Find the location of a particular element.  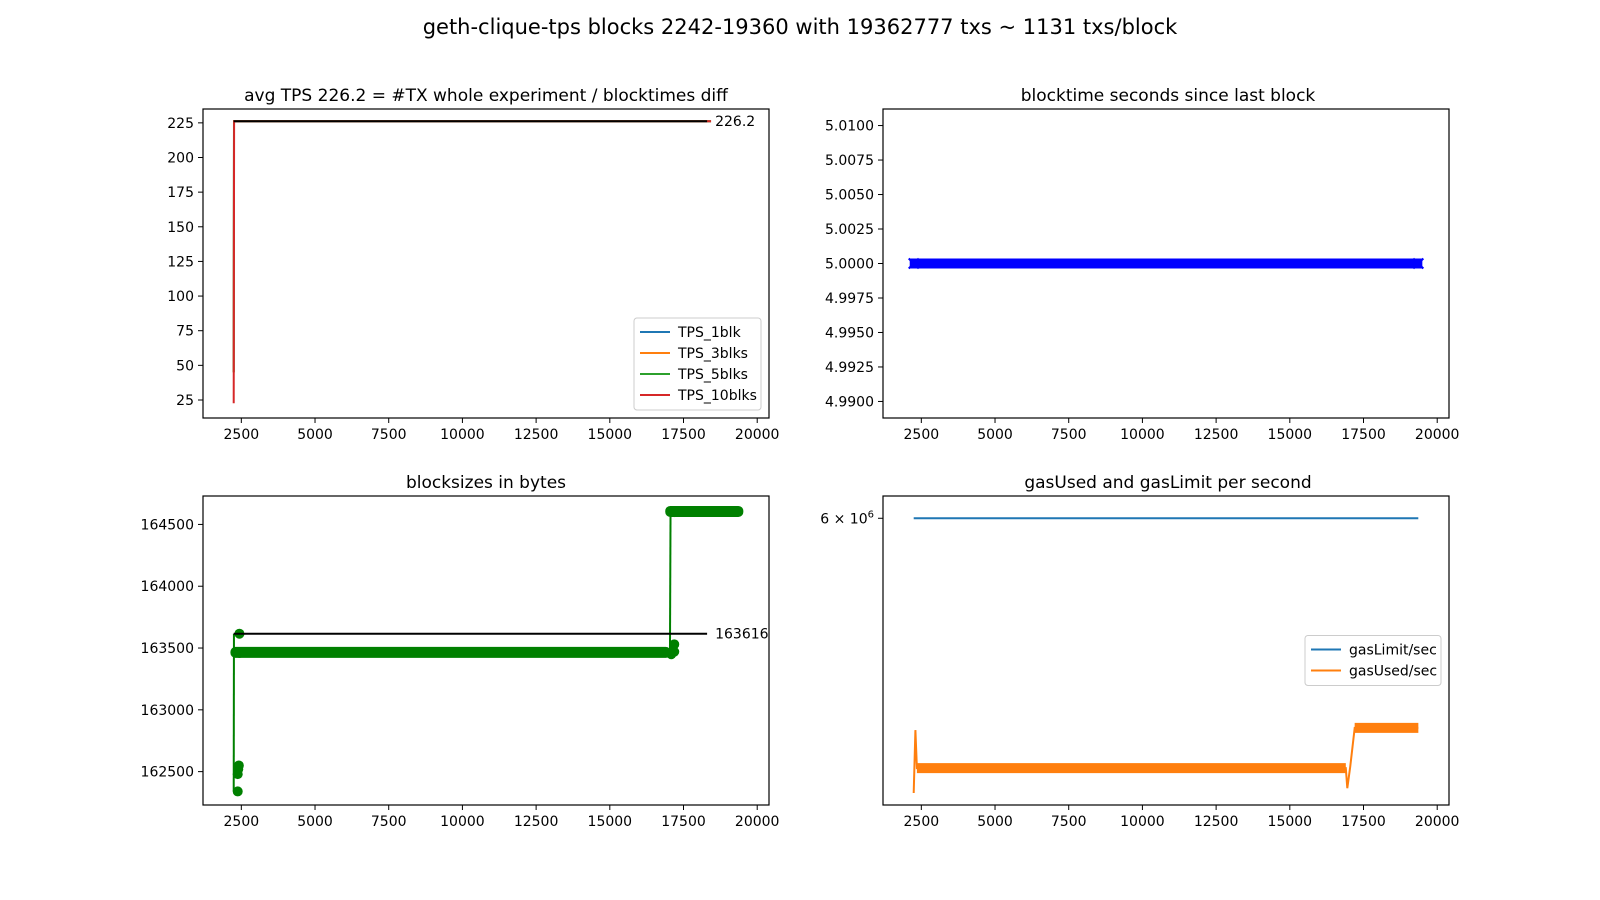

y-tick-label: 163500 is located at coordinates (167, 649).